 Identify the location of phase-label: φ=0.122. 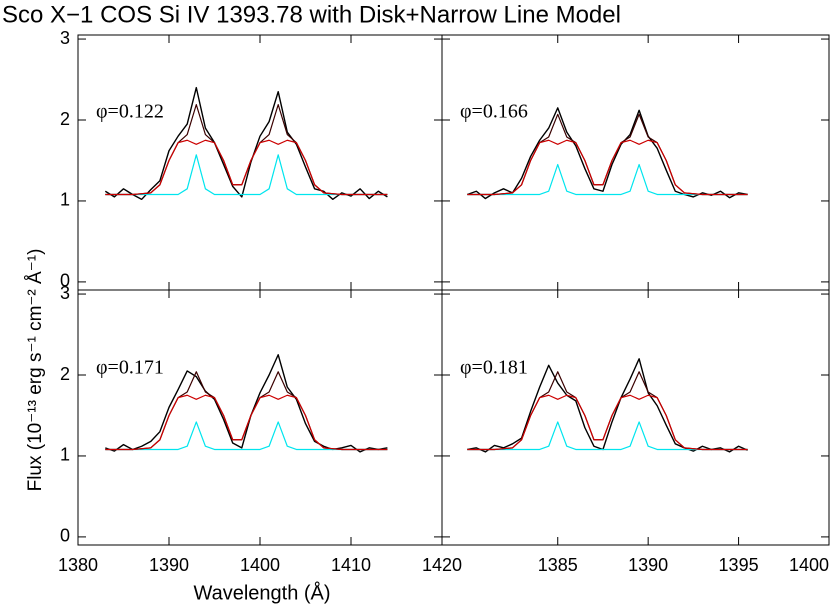
(130, 112).